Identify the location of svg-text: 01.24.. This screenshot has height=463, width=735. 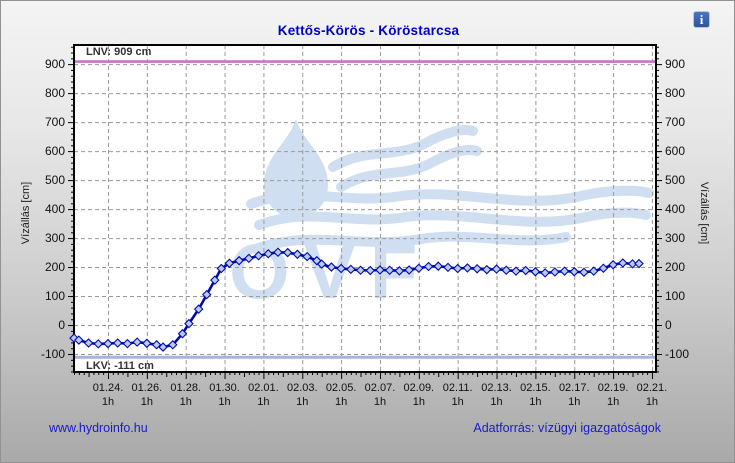
(108, 388).